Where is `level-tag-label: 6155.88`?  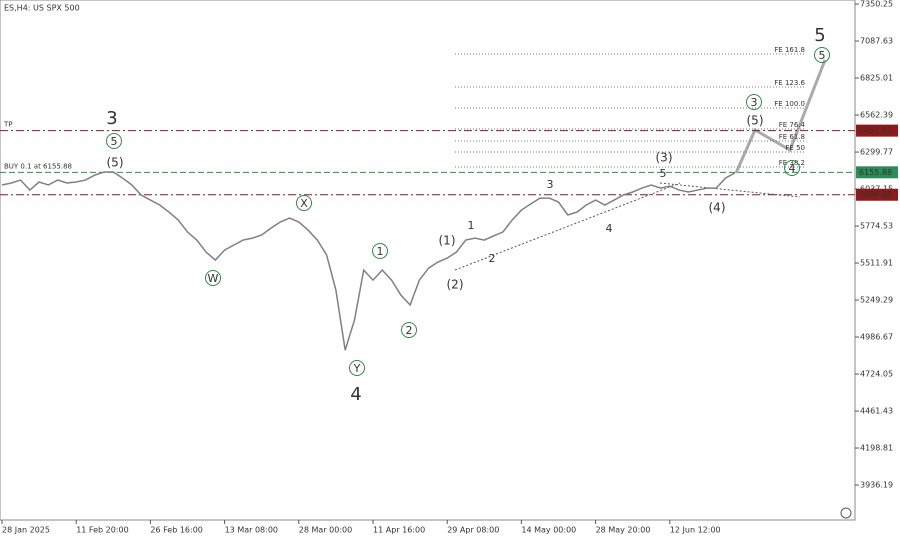
level-tag-label: 6155.88 is located at coordinates (875, 172).